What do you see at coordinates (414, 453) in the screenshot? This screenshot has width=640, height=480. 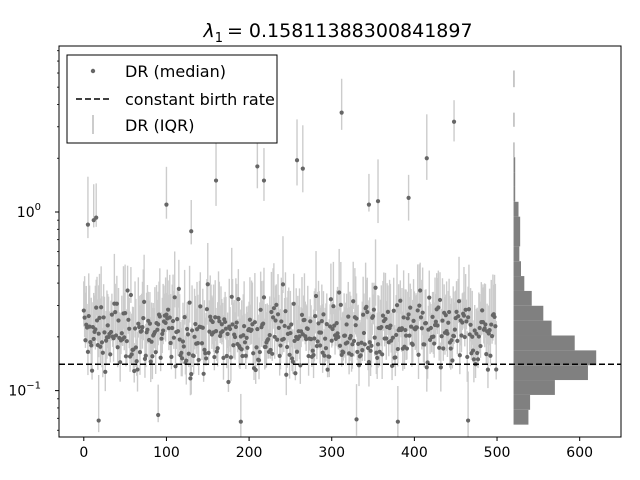 I see `x-tick-label: 400` at bounding box center [414, 453].